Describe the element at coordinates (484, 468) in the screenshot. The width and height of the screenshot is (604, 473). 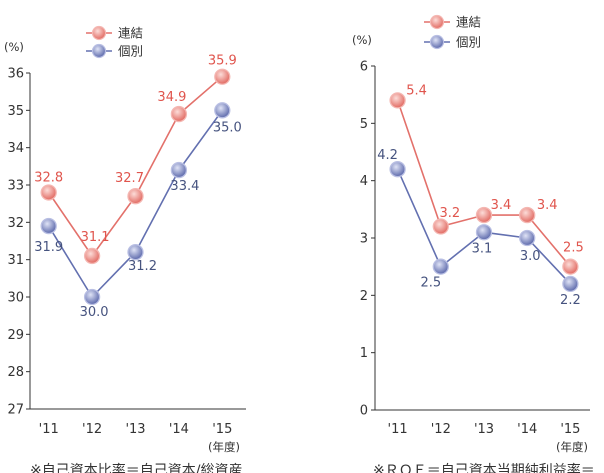
I see `roe-footnote: ※ＲＯＥ＝自己資本当期純利益率＝` at that location.